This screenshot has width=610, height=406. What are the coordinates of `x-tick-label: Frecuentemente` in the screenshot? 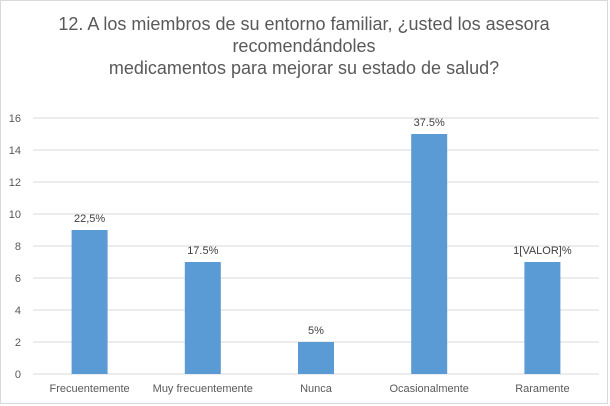 It's located at (90, 389).